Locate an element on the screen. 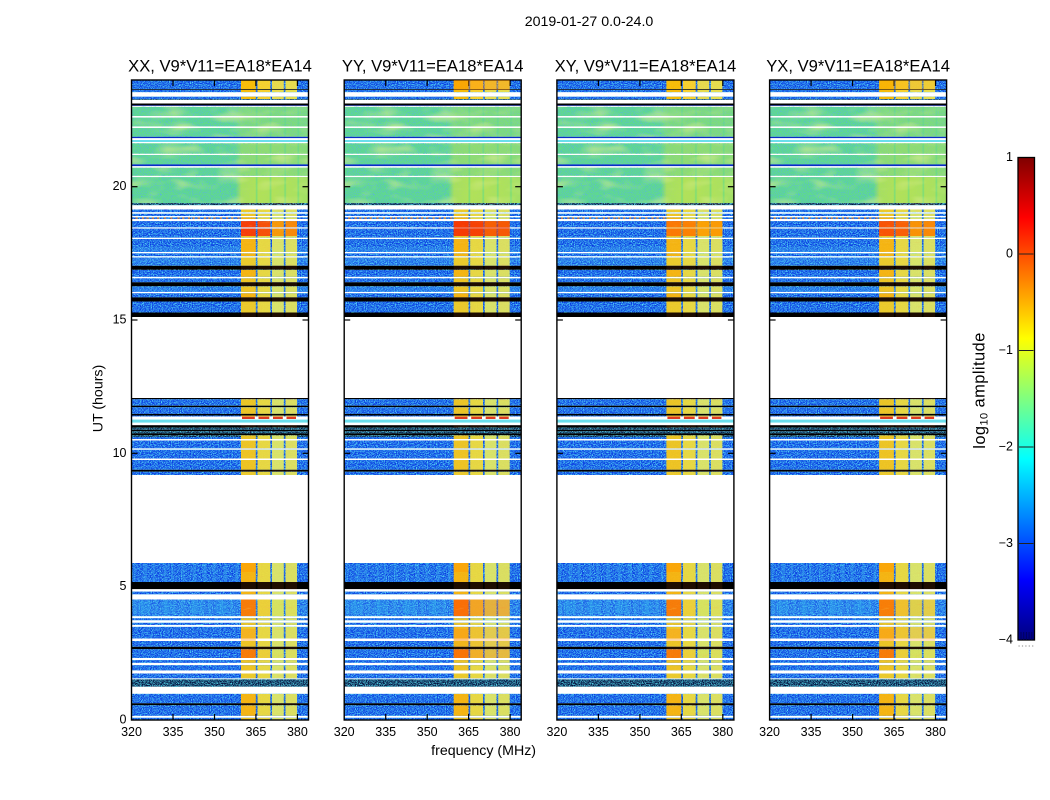 The width and height of the screenshot is (1050, 800). svg-text: −4 is located at coordinates (1006, 640).